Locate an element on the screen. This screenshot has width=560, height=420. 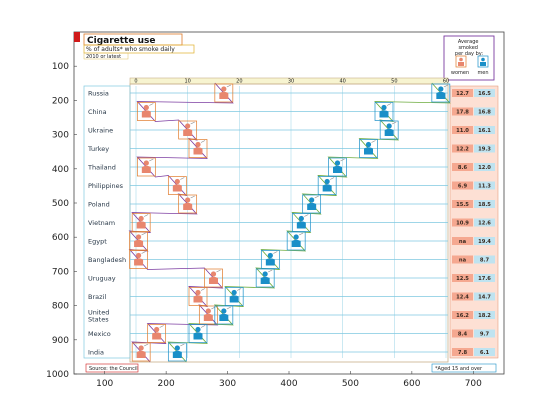
country-label: Egypt is located at coordinates (97, 242).